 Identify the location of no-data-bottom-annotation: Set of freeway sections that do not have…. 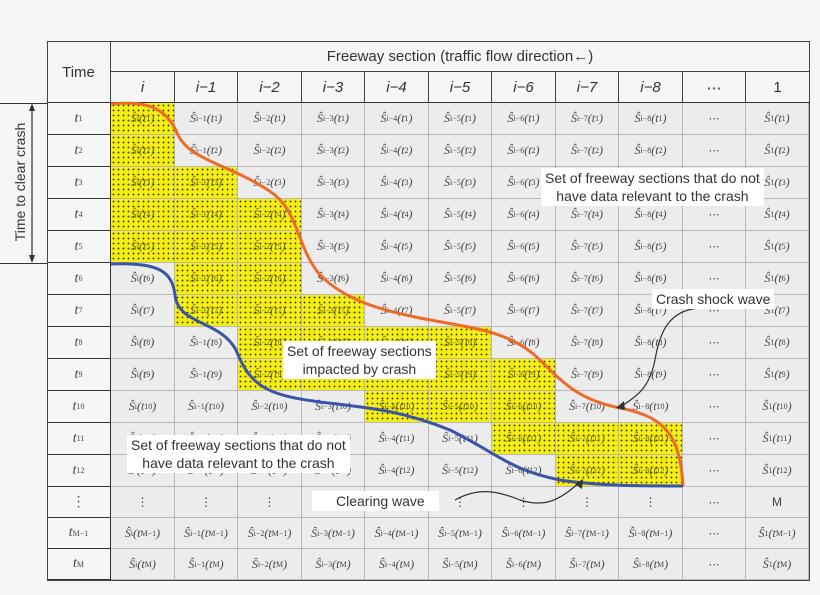
(238, 454).